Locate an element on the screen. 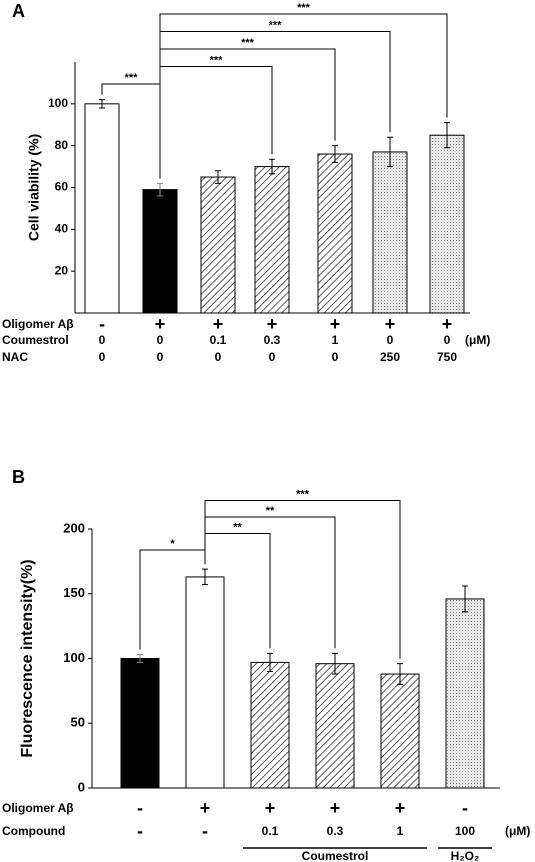 The height and width of the screenshot is (862, 535). condition-value: 100 is located at coordinates (465, 831).